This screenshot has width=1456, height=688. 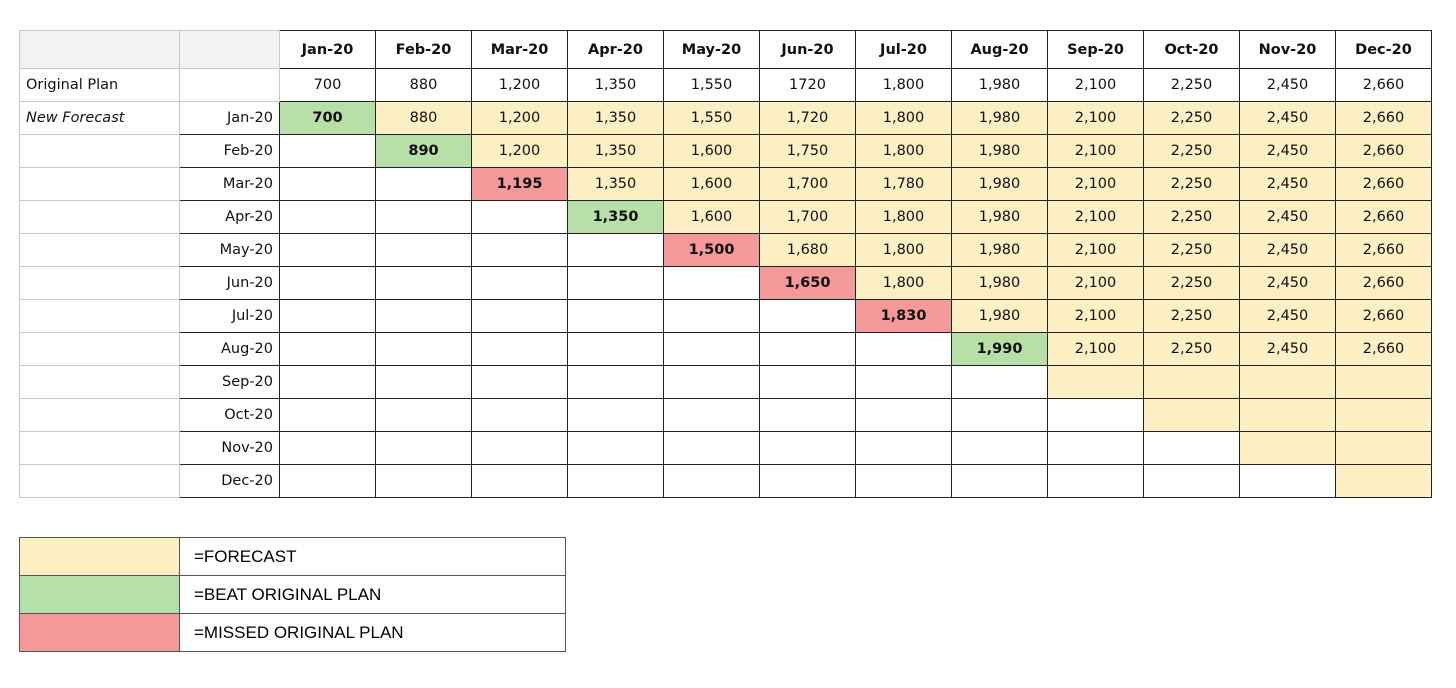 I want to click on forecast-row: Sep-20, so click(x=725, y=382).